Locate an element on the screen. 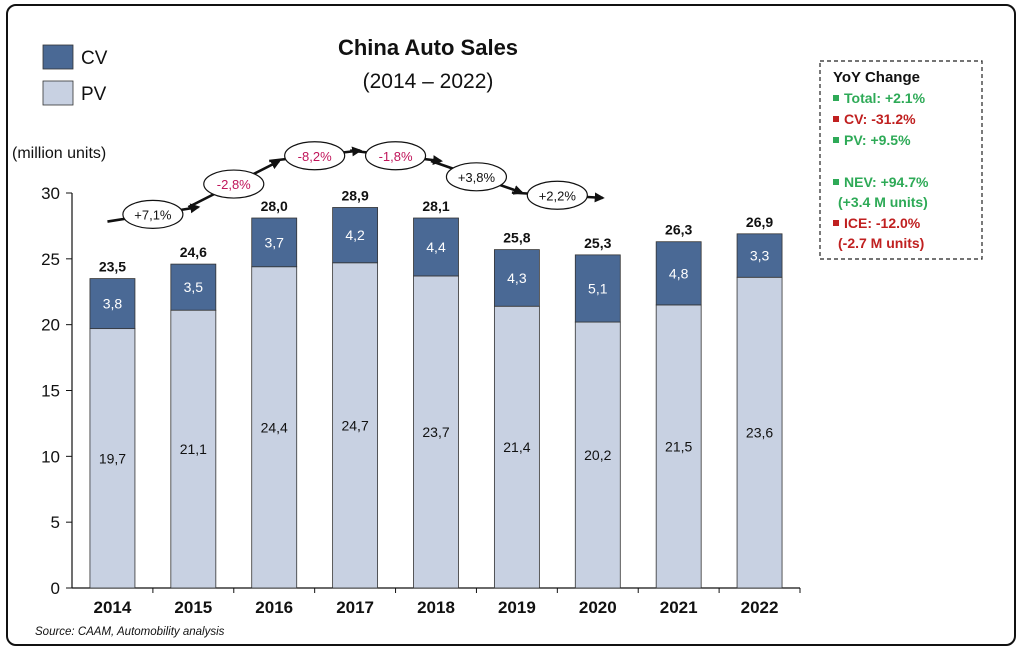 Image resolution: width=1024 pixels, height=652 pixels. bar-label-cv: 3,8 is located at coordinates (113, 304).